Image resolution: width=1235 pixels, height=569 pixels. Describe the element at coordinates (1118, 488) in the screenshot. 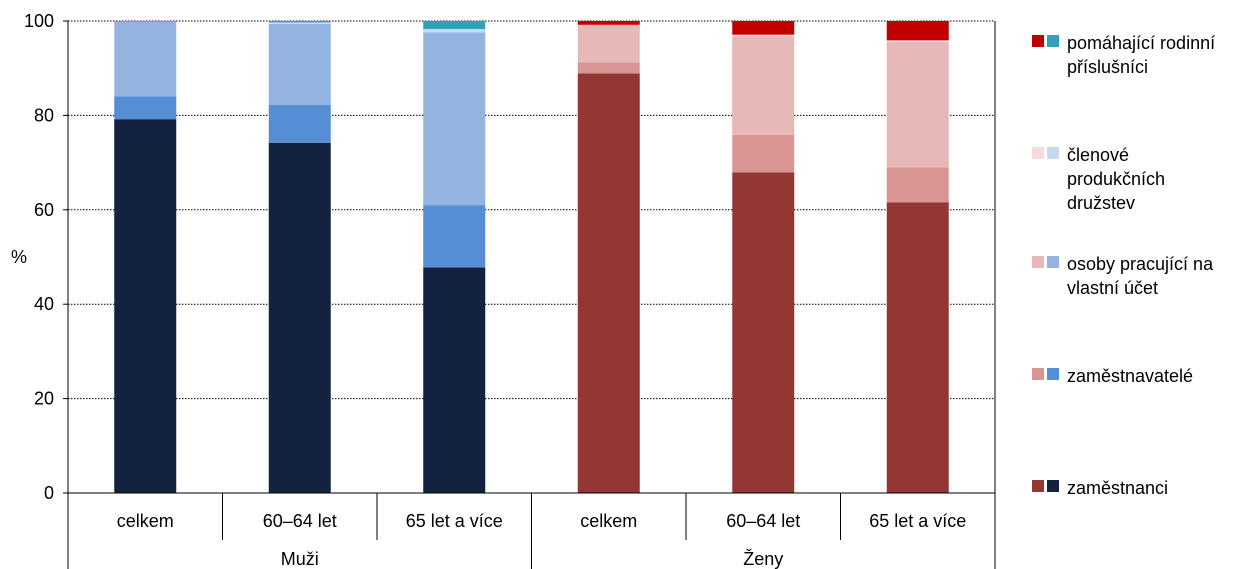

I see `legend-label: zaměstnanci` at that location.